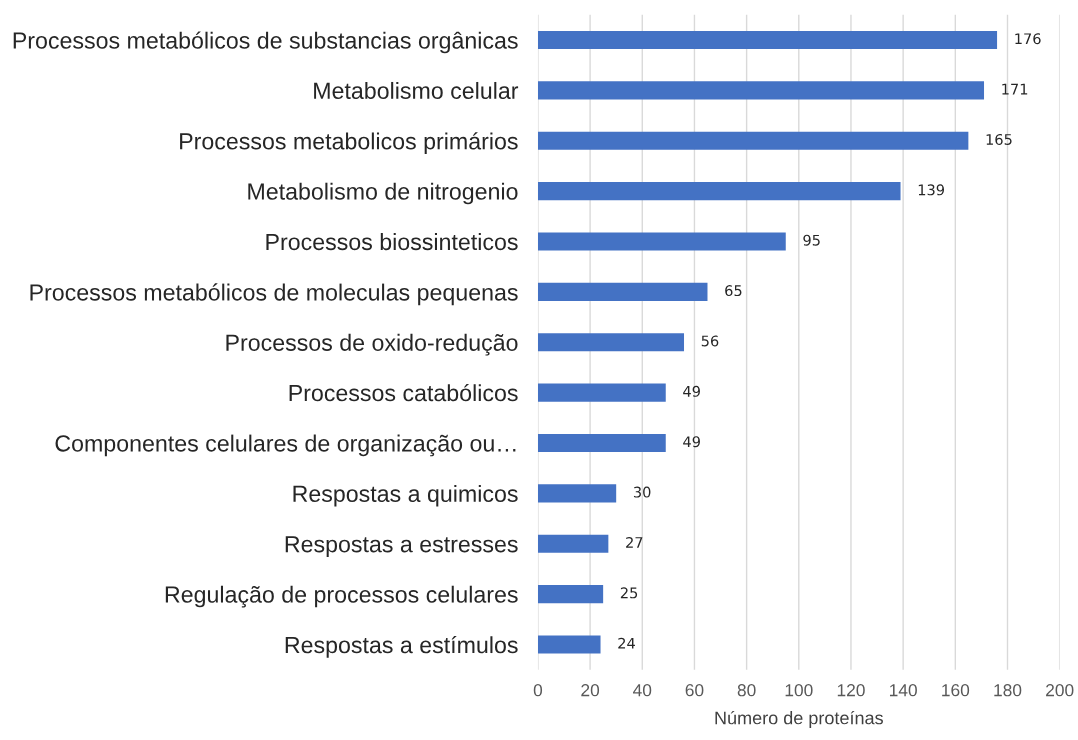 The width and height of the screenshot is (1078, 740). Describe the element at coordinates (383, 193) in the screenshot. I see `y-tick-label: Metabolismo de nitrogenio` at that location.